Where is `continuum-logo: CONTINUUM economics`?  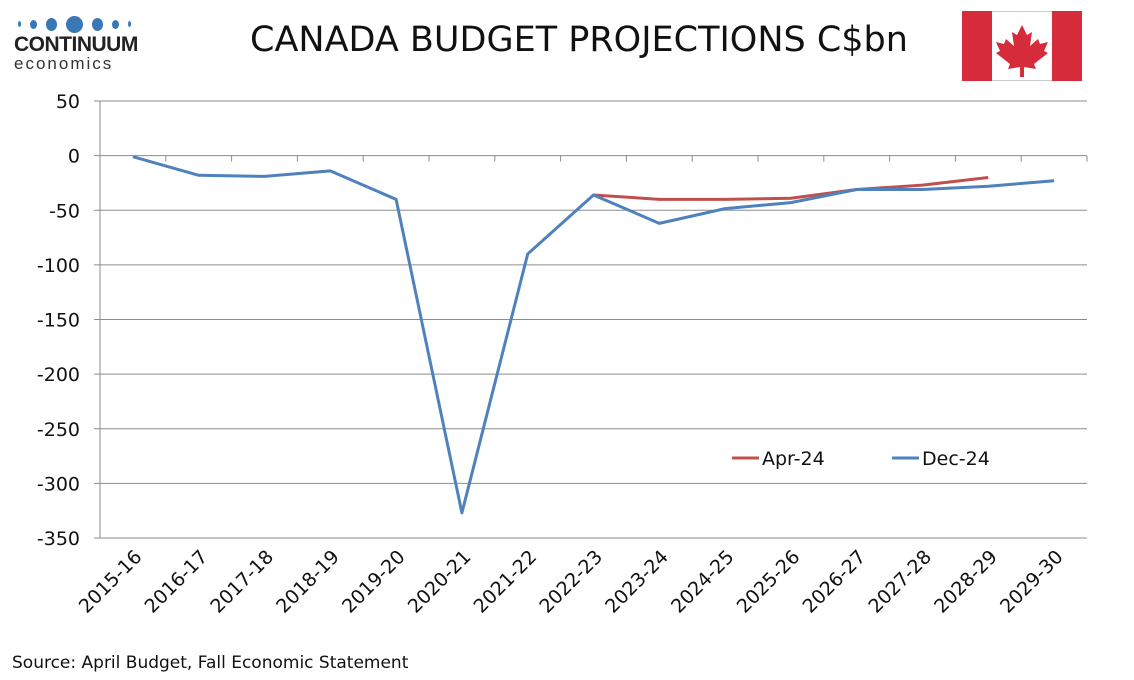 continuum-logo: CONTINUUM economics is located at coordinates (76, 43).